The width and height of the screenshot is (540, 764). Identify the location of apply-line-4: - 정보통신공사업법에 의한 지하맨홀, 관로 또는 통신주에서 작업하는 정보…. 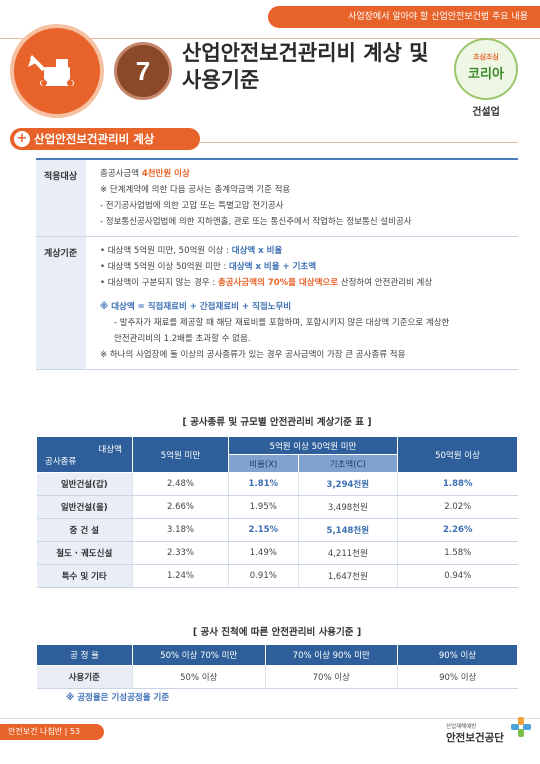
(256, 222).